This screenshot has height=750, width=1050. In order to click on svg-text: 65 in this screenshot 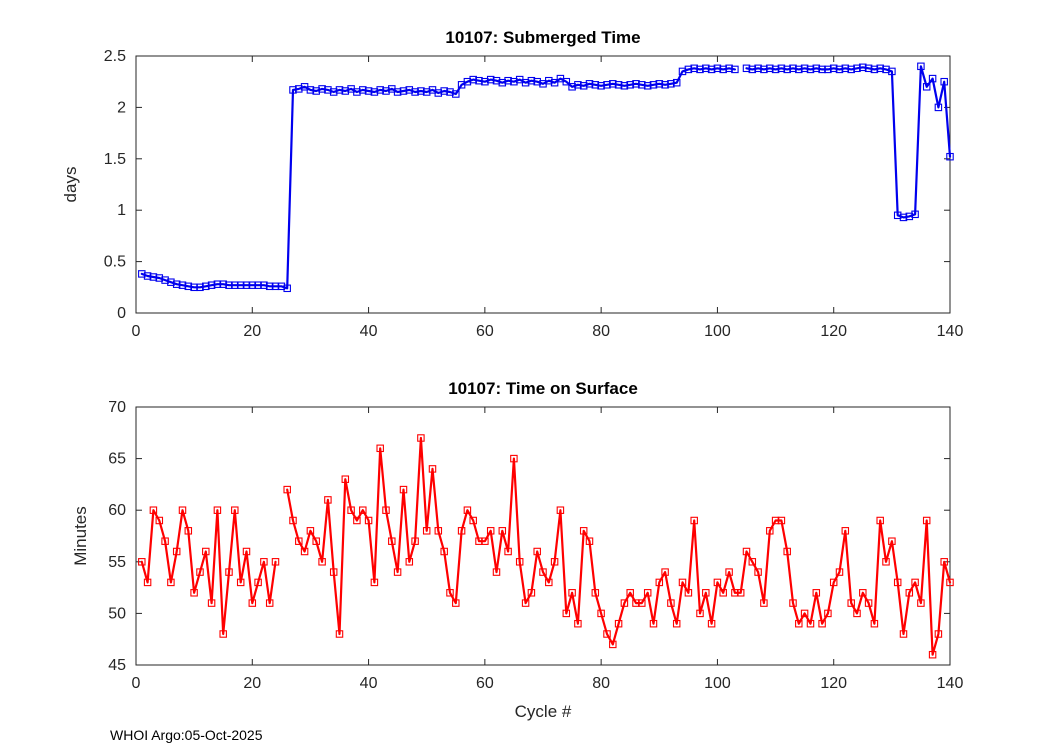, I will do `click(117, 459)`.